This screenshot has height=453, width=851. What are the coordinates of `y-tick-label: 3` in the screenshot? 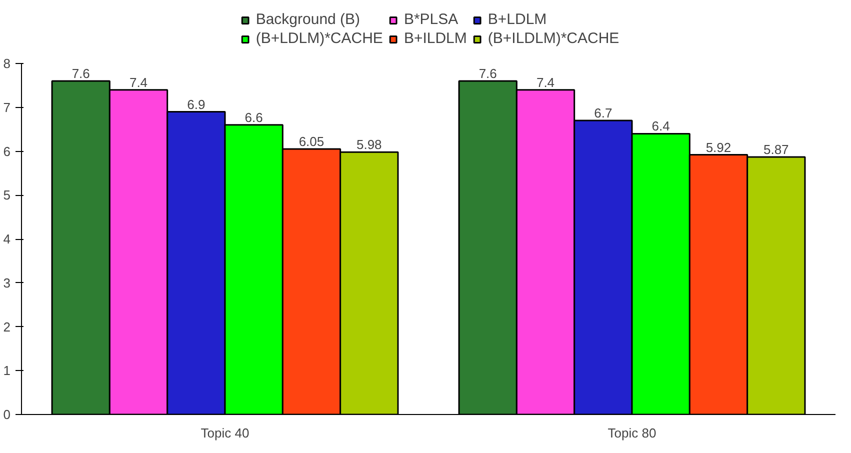 It's located at (7, 282).